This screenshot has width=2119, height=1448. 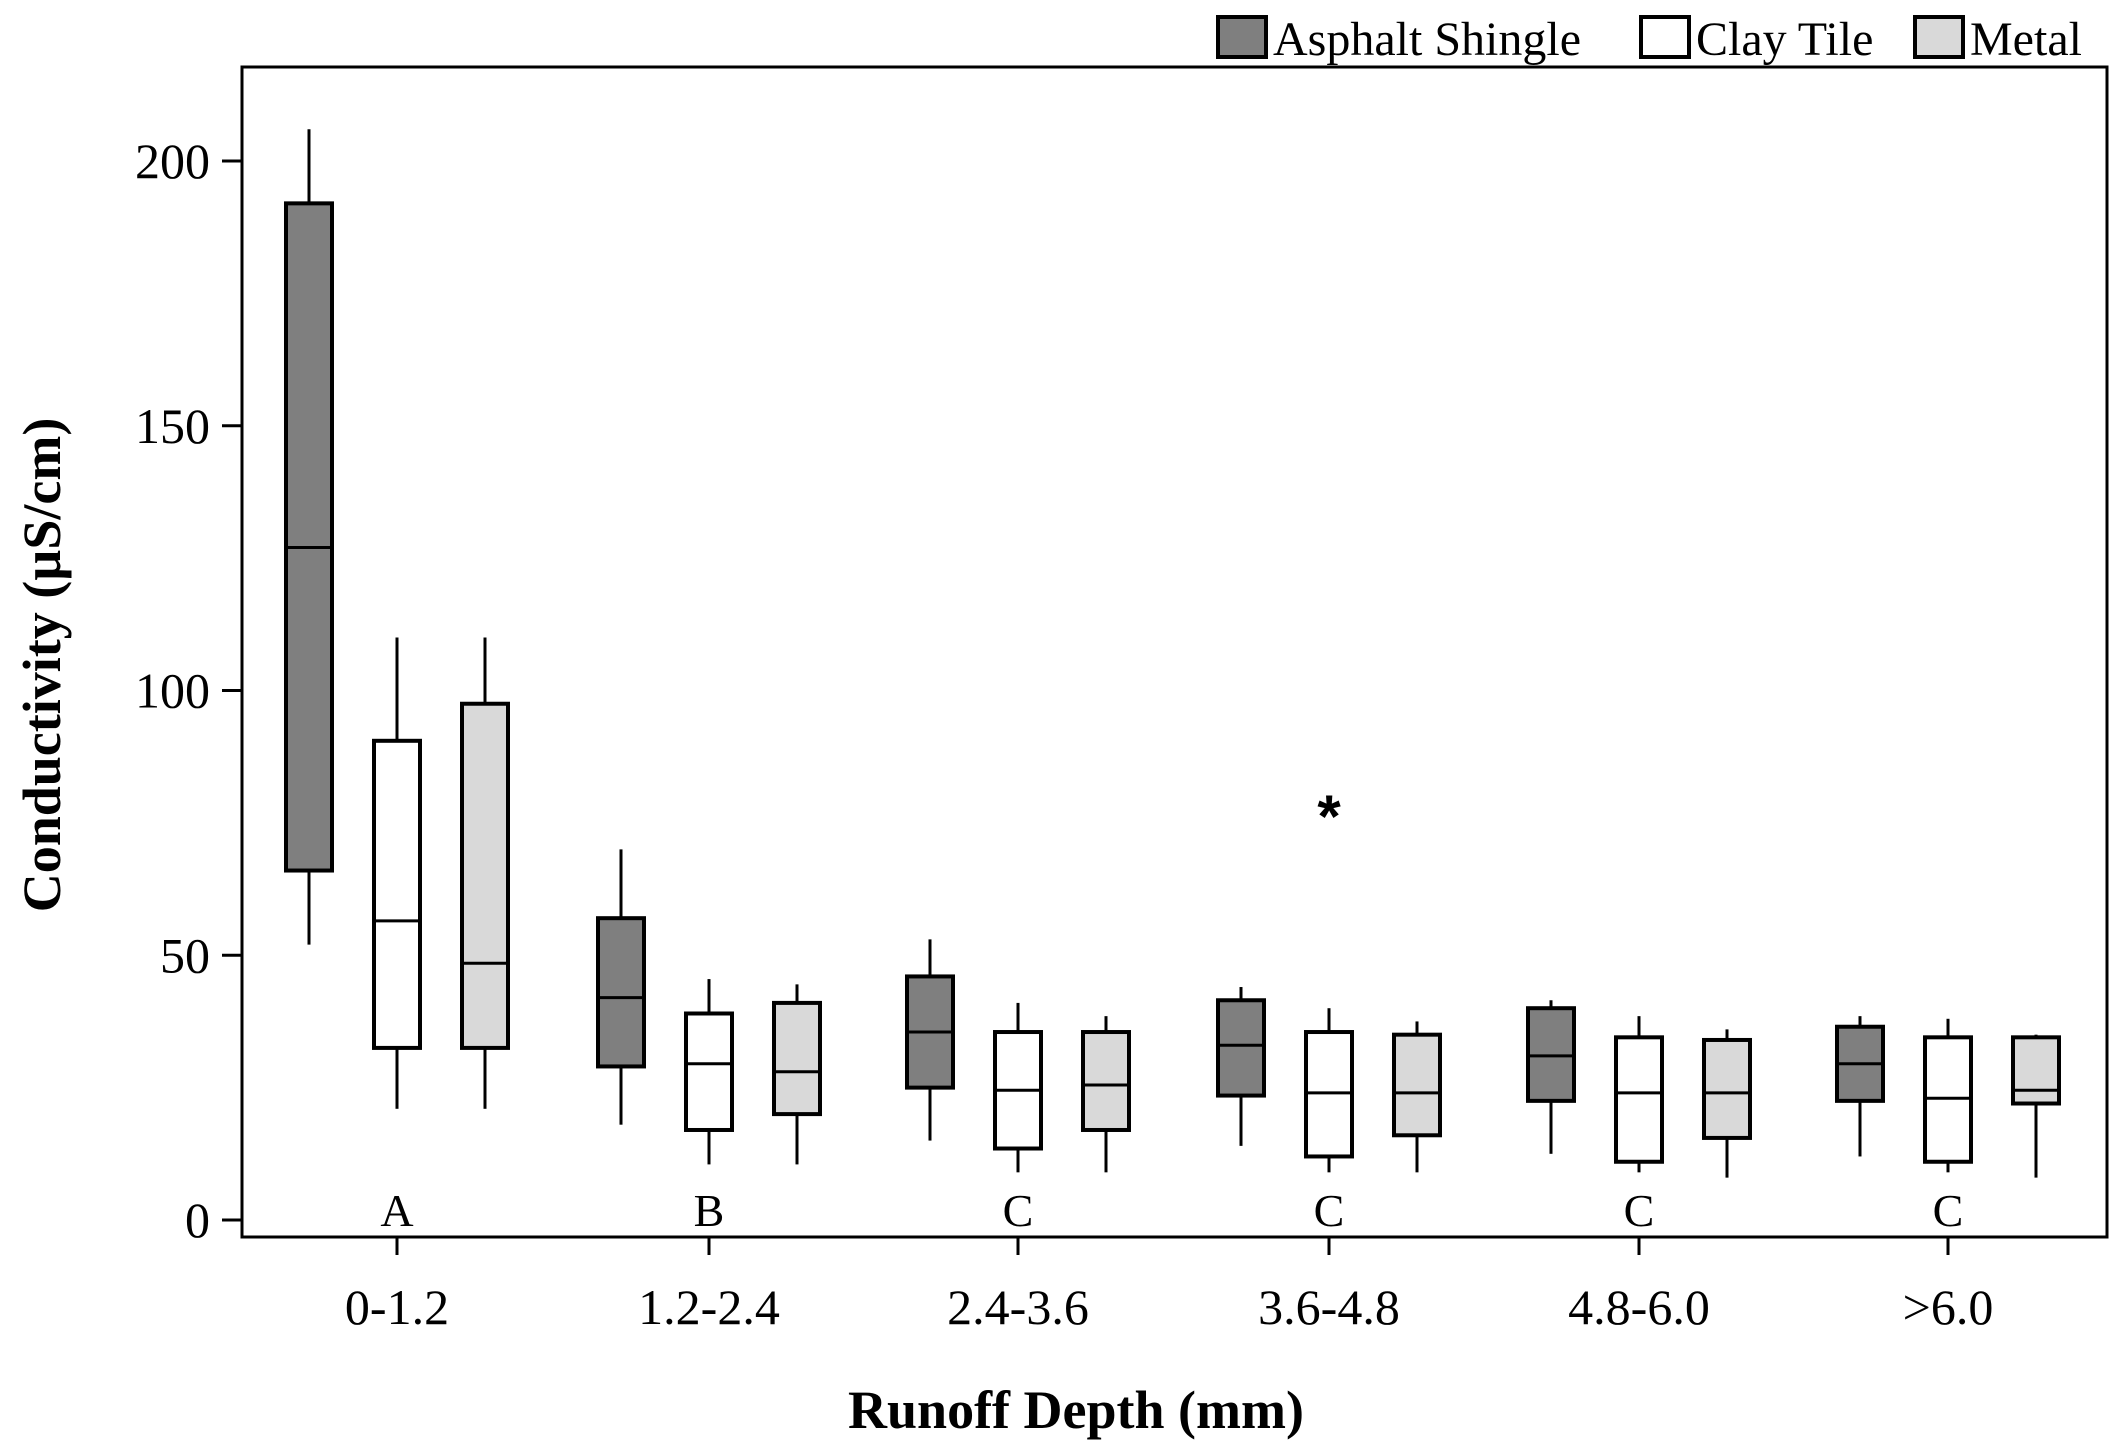 I want to click on x-tick-label: 3.6-4.8, so click(x=1329, y=1307).